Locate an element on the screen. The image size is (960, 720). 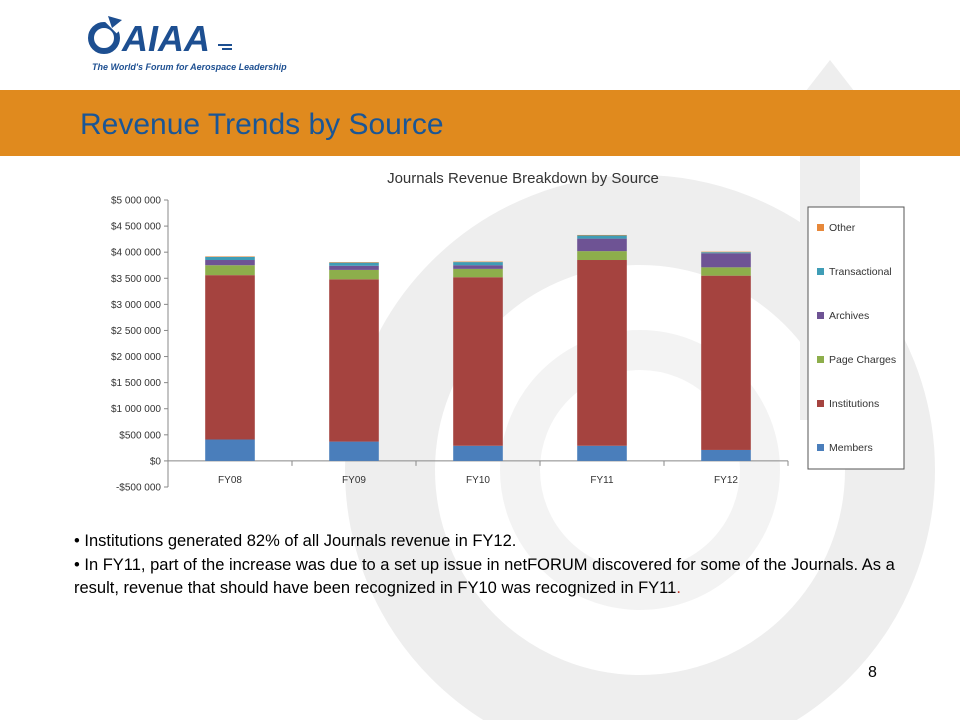
y-tick-label: $1 500 000 is located at coordinates (136, 383).